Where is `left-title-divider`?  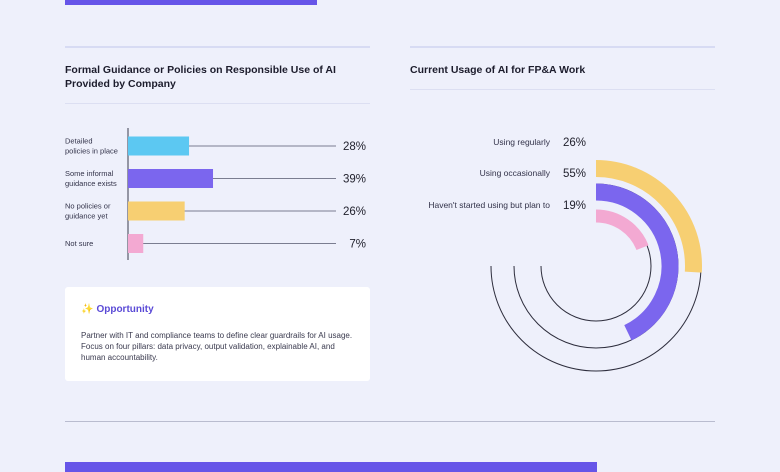 left-title-divider is located at coordinates (217, 103).